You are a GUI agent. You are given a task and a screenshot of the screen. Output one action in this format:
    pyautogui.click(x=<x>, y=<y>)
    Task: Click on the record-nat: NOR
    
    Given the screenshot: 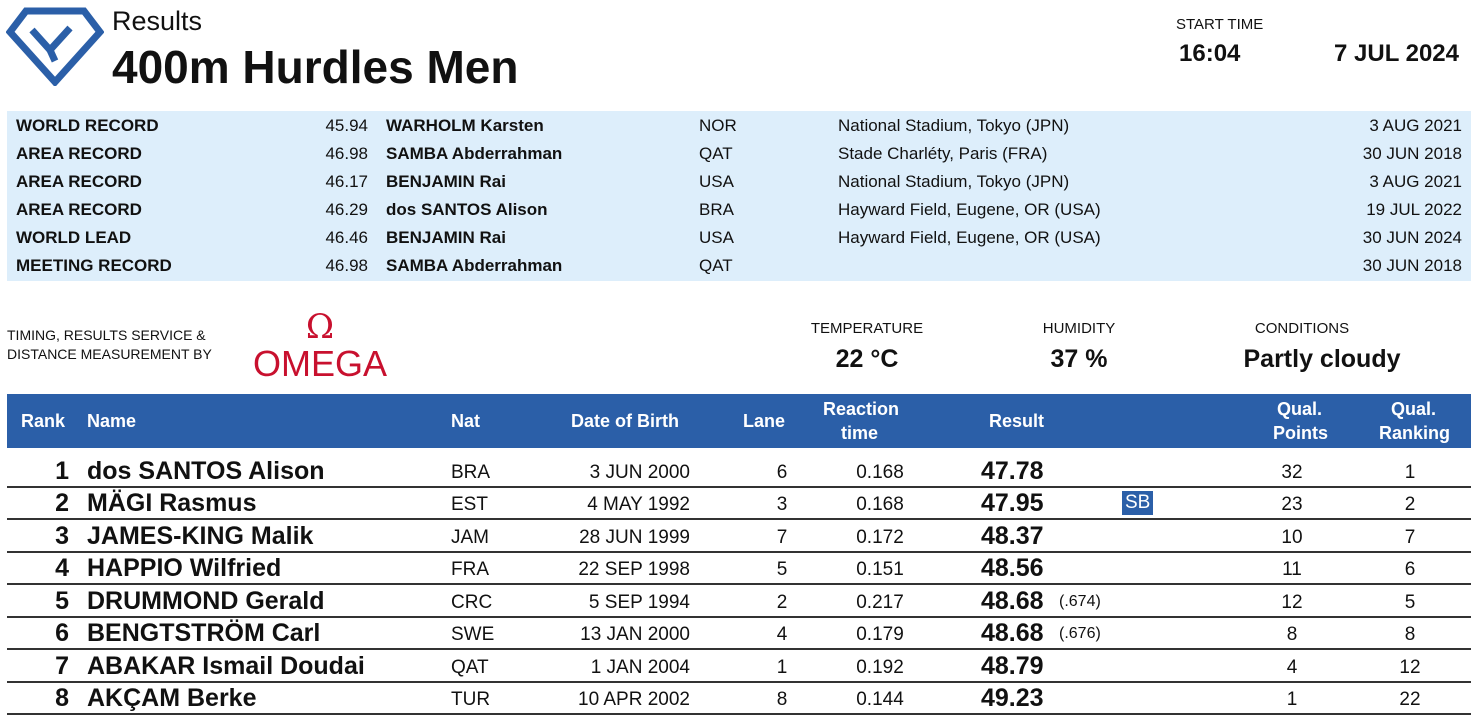 What is the action you would take?
    pyautogui.click(x=718, y=125)
    